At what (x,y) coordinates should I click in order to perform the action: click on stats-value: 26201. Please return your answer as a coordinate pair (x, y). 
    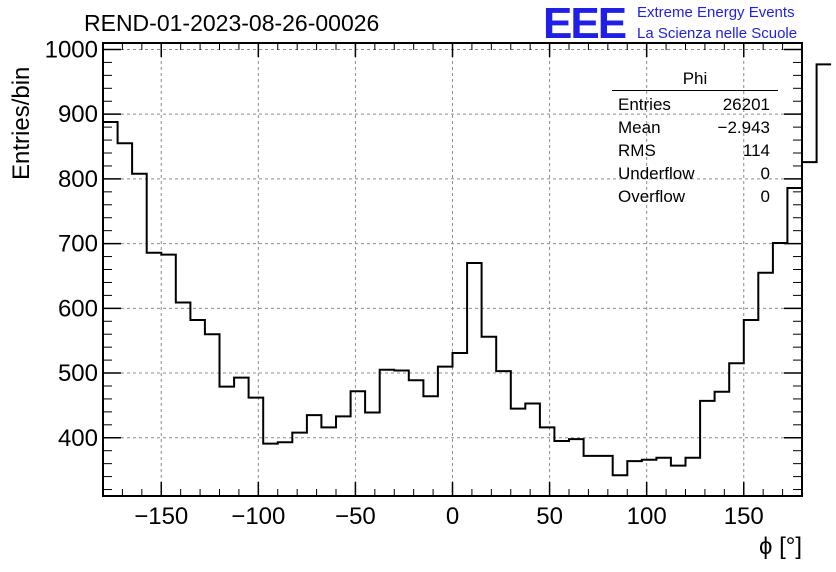
    Looking at the image, I should click on (746, 104).